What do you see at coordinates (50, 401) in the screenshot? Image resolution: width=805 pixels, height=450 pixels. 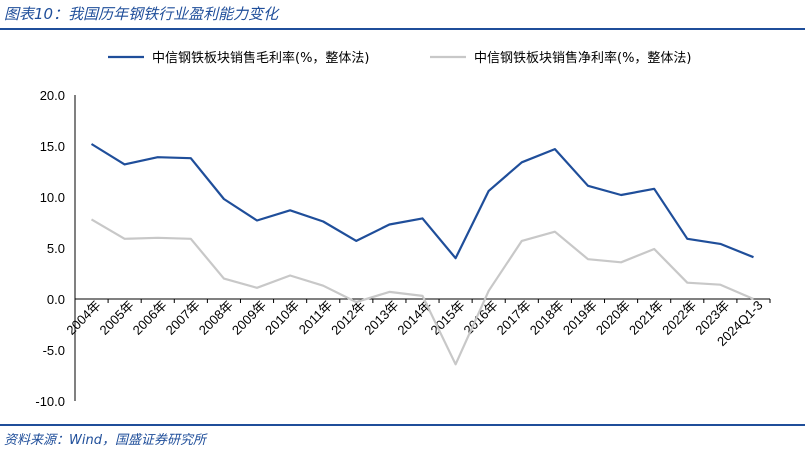 I see `y-tick-label: -10.0` at bounding box center [50, 401].